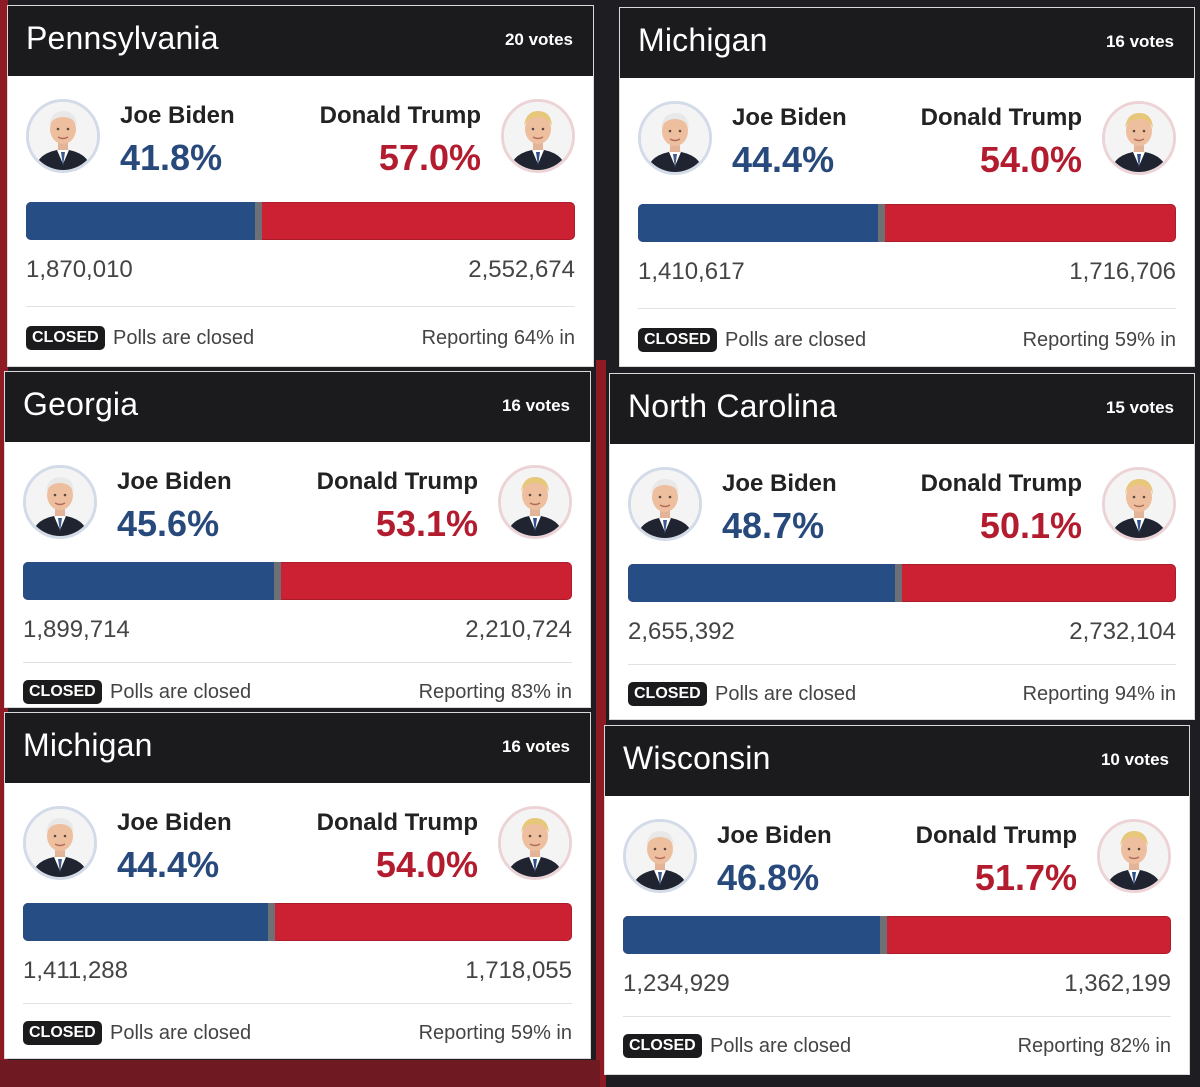 This screenshot has width=1200, height=1087. Describe the element at coordinates (81, 404) in the screenshot. I see `state-name: Georgia` at that location.